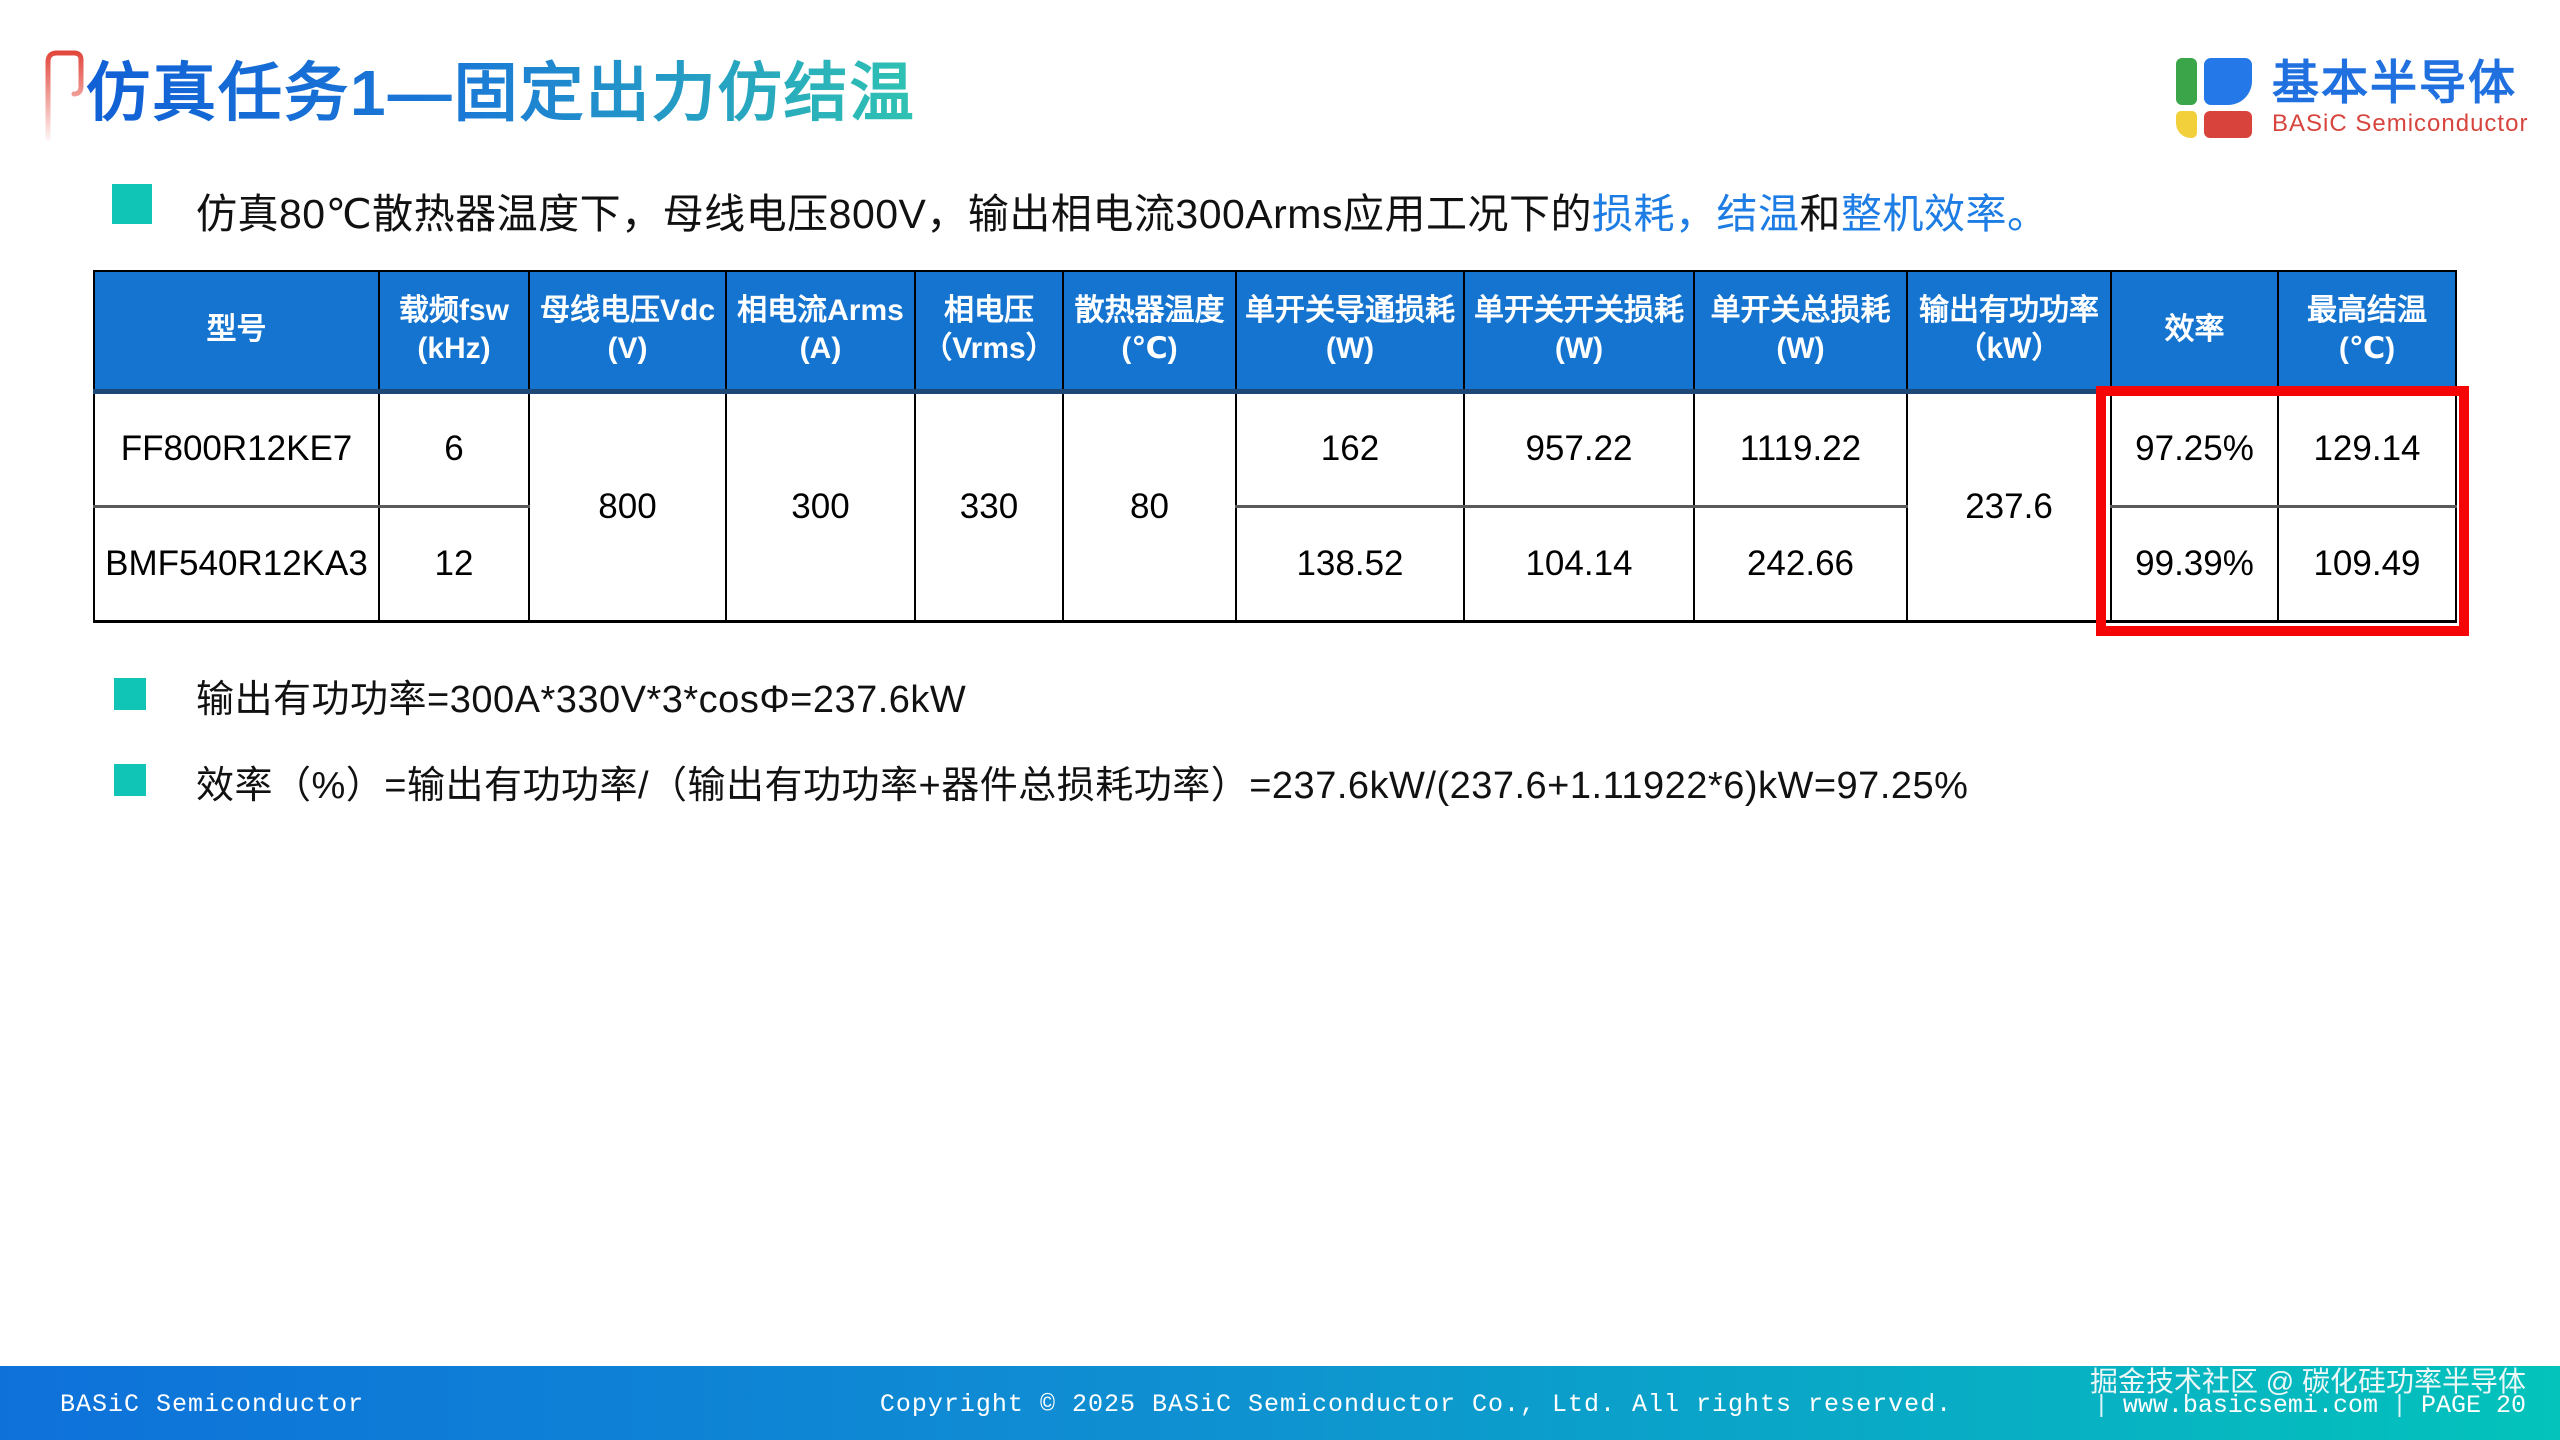 This screenshot has width=2560, height=1440. Describe the element at coordinates (627, 332) in the screenshot. I see `col-header-vdc: 母线电压Vdc (V)` at that location.